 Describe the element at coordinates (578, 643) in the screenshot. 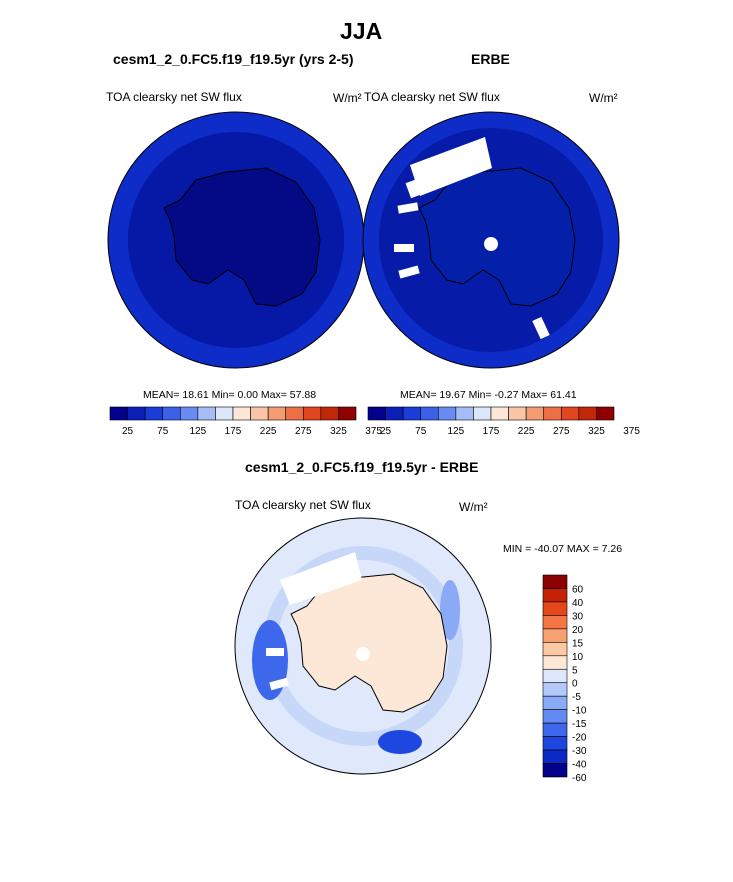

I see `diff-colorbar-tick-label: 15` at that location.